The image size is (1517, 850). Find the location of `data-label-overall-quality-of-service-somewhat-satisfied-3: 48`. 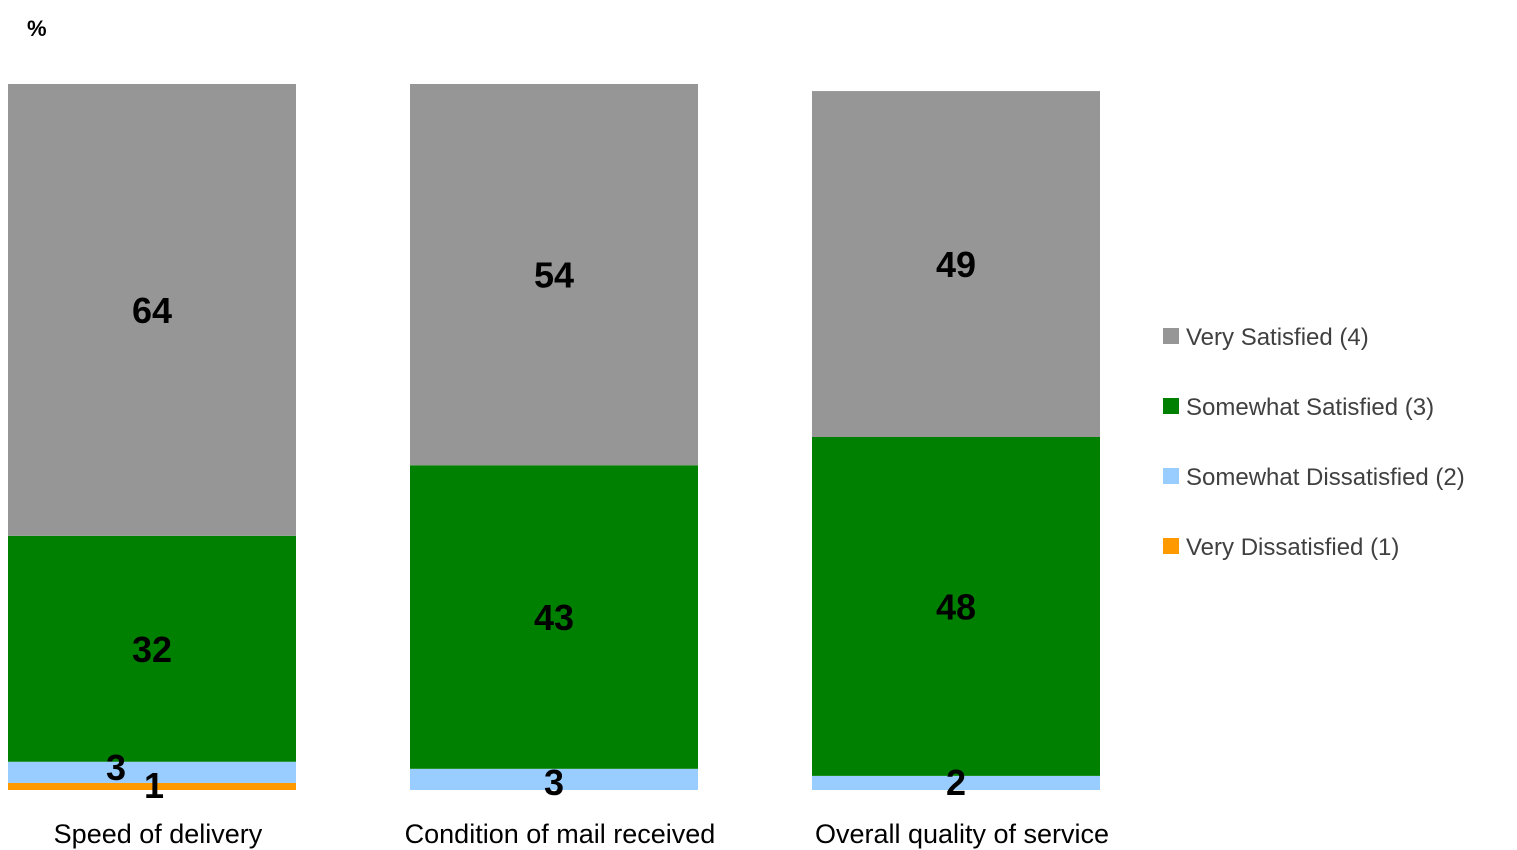

data-label-overall-quality-of-service-somewhat-satisfied-3: 48 is located at coordinates (956, 606).